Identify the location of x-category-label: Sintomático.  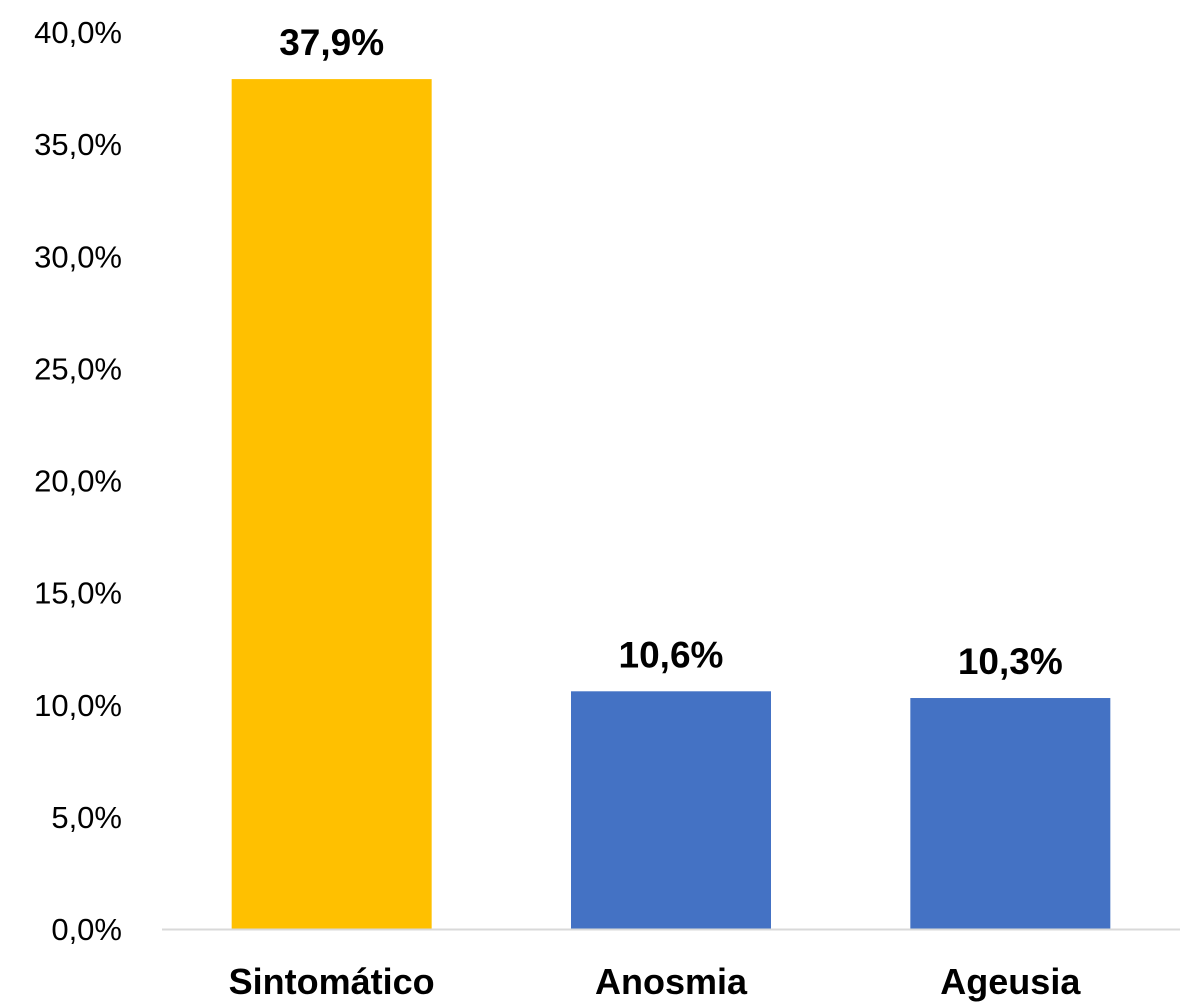
(332, 981).